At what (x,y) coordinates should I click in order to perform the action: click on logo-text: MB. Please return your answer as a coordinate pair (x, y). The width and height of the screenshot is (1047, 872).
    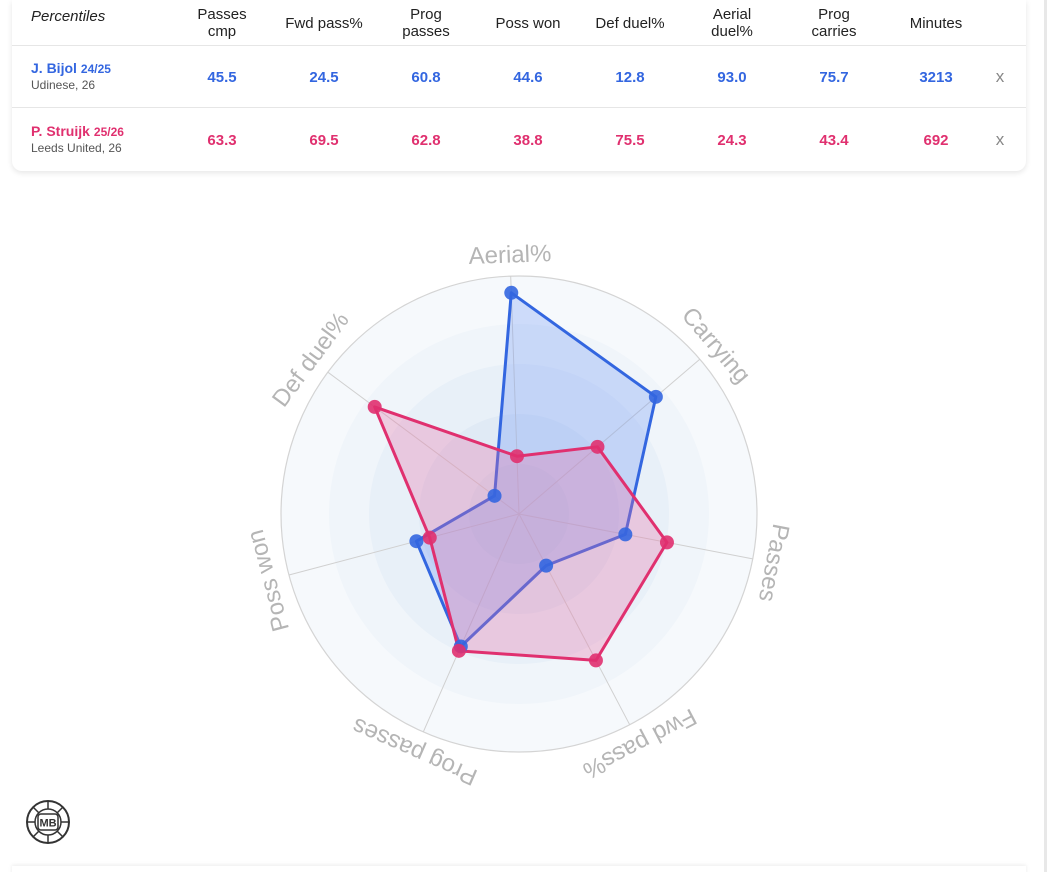
    Looking at the image, I should click on (47, 824).